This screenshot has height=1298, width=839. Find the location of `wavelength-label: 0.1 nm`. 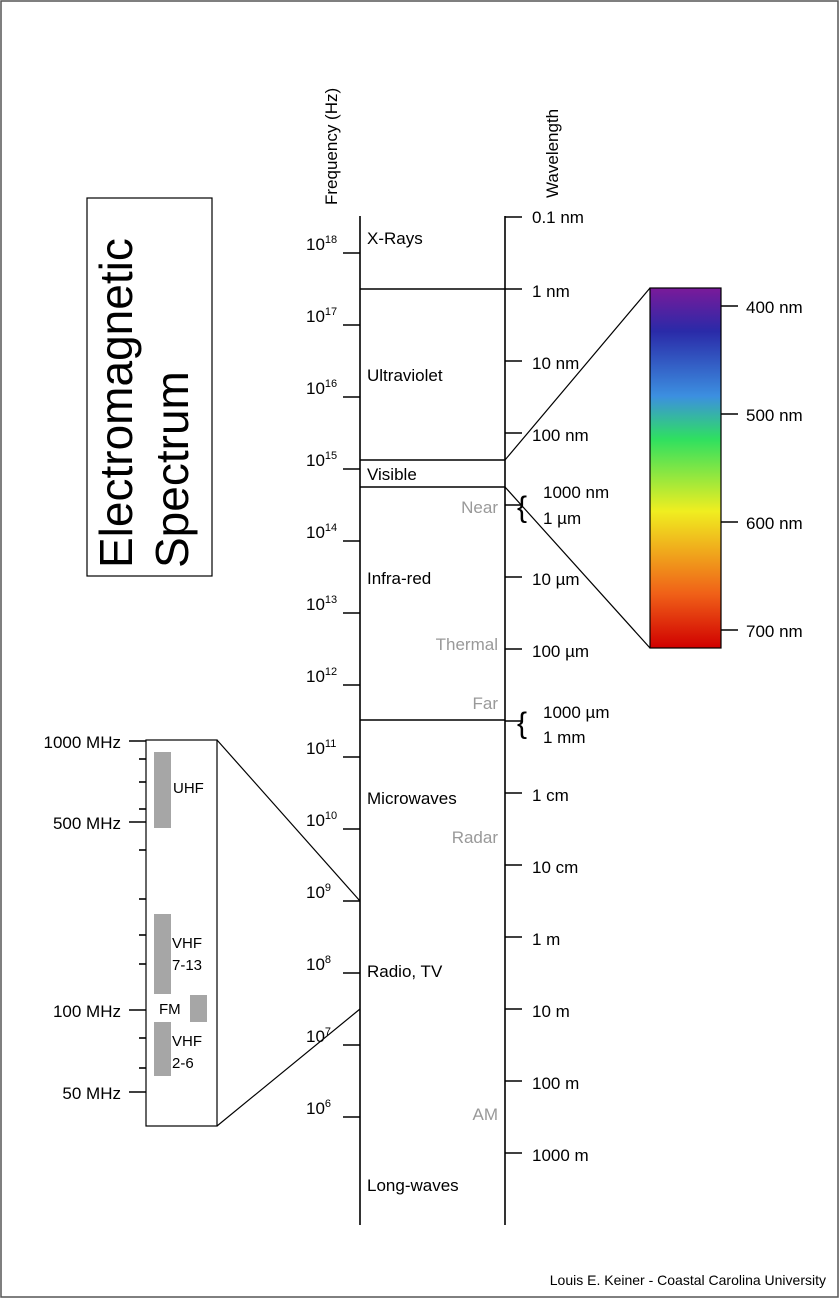

wavelength-label: 0.1 nm is located at coordinates (558, 217).